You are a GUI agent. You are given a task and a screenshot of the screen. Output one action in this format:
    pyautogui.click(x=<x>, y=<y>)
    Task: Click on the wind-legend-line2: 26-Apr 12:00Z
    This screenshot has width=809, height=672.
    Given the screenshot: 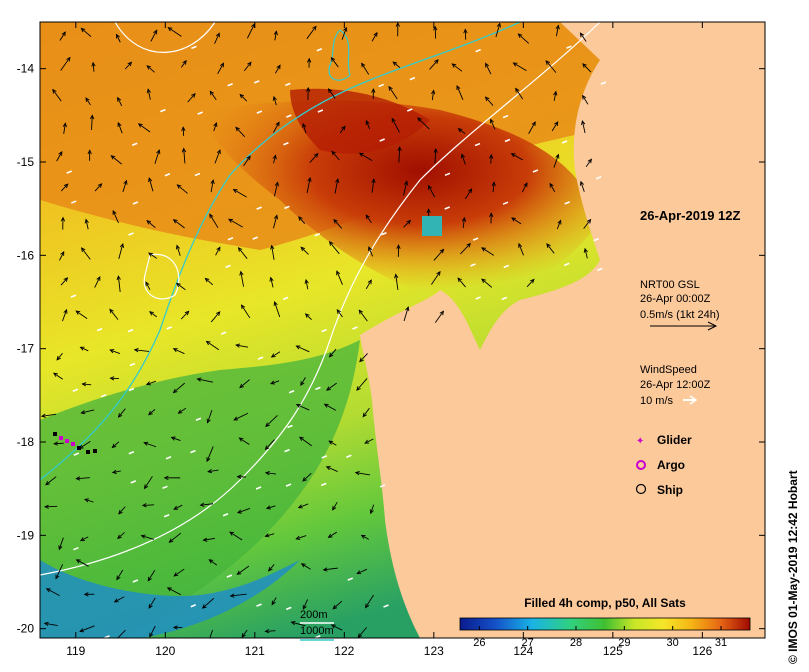 What is the action you would take?
    pyautogui.click(x=675, y=385)
    